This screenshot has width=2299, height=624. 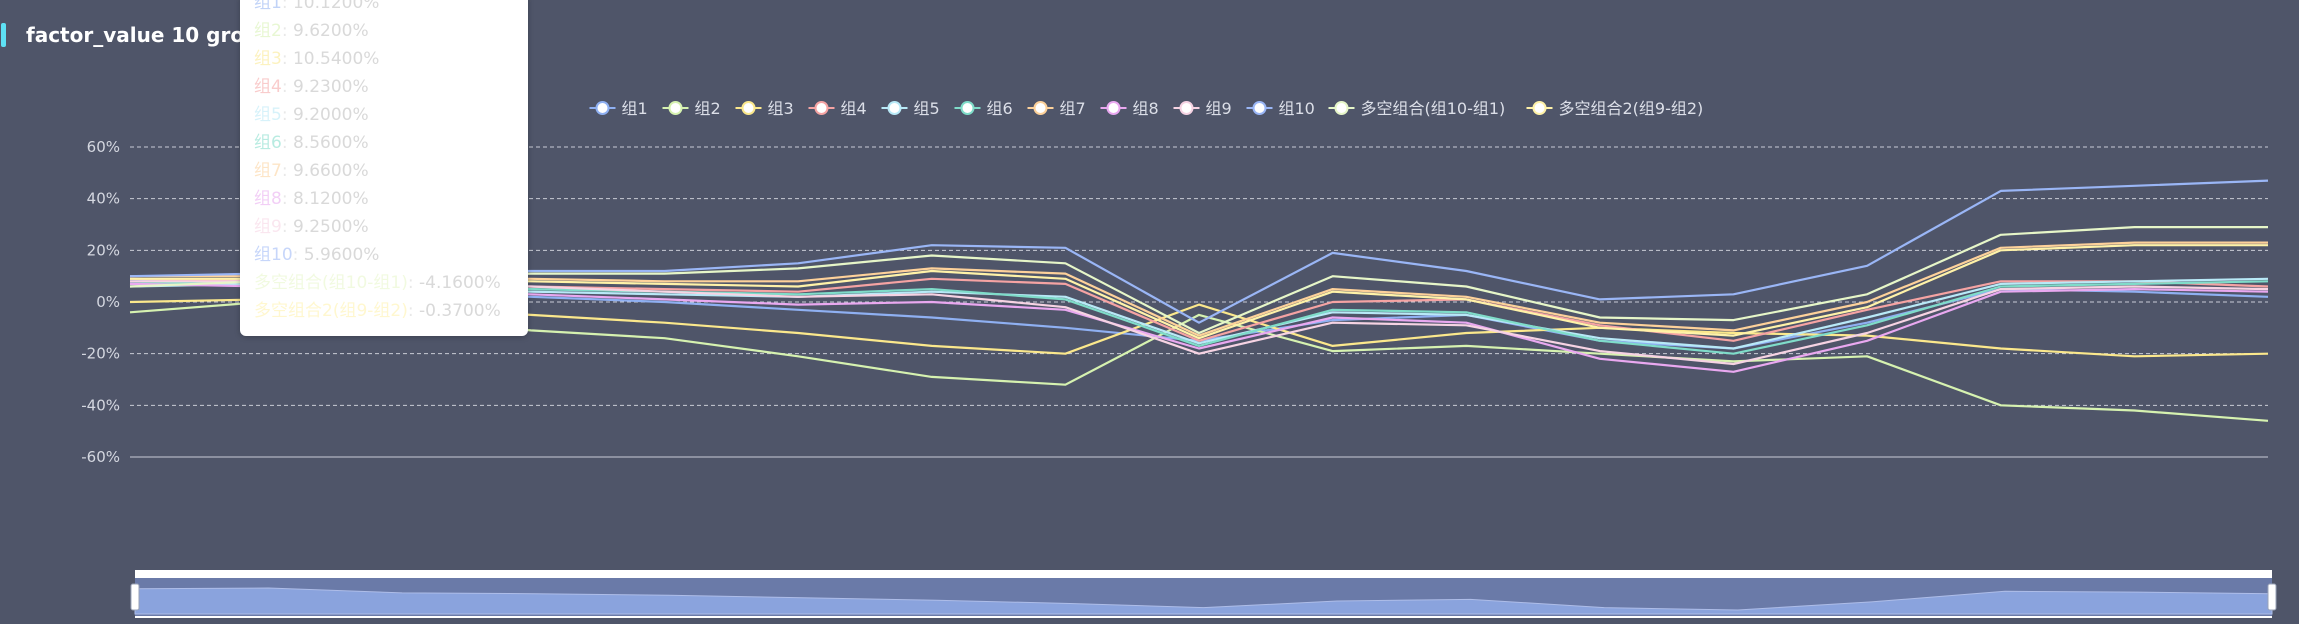 What do you see at coordinates (635, 108) in the screenshot?
I see `legend-label: 组1` at bounding box center [635, 108].